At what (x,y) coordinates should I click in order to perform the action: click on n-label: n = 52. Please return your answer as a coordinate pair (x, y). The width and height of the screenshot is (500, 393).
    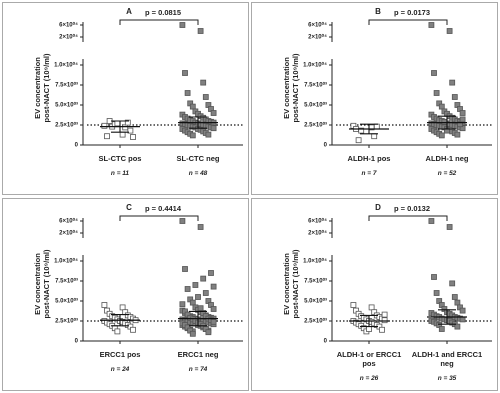
    Looking at the image, I should click on (447, 173).